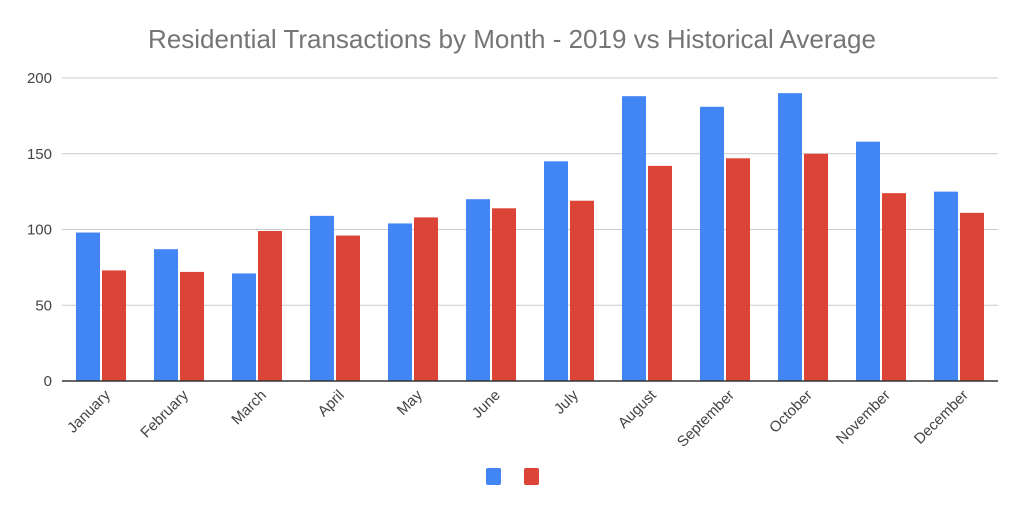 The image size is (1024, 511). I want to click on x-tick-label: January, so click(89, 411).